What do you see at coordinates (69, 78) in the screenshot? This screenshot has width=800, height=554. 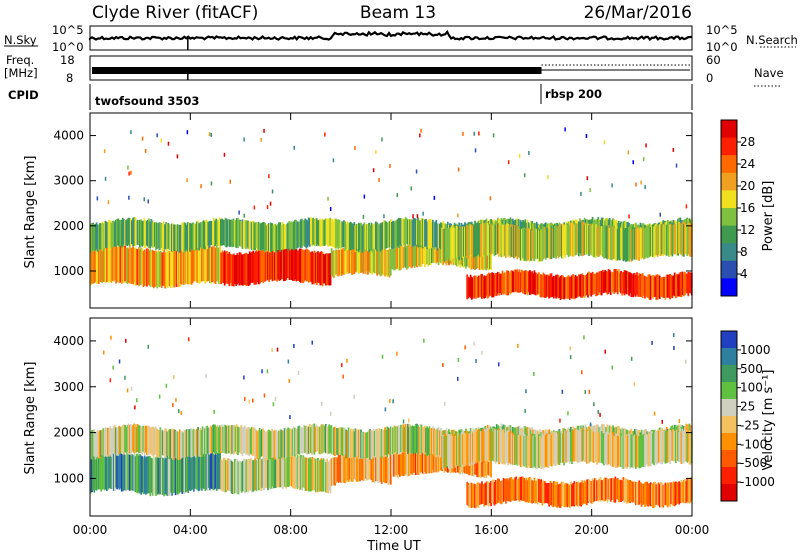 I see `freq-tick-bottom: 8` at bounding box center [69, 78].